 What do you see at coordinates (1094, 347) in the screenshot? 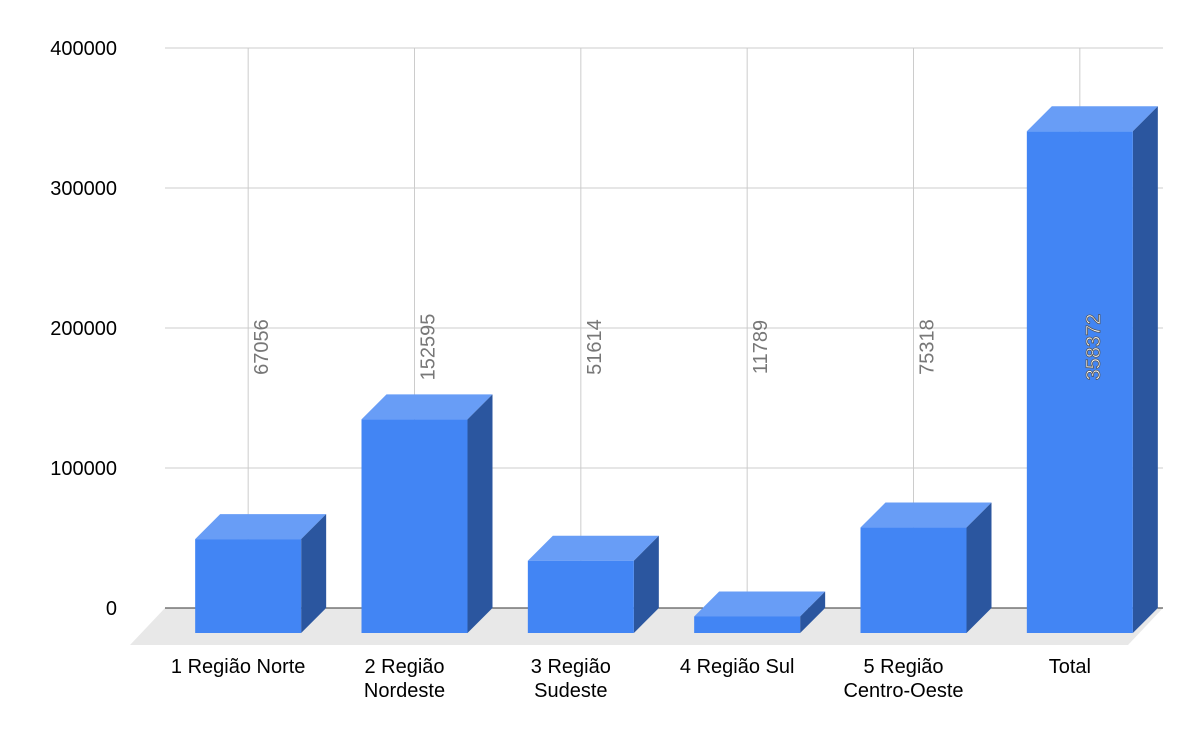
I see `data-label: 358372` at bounding box center [1094, 347].